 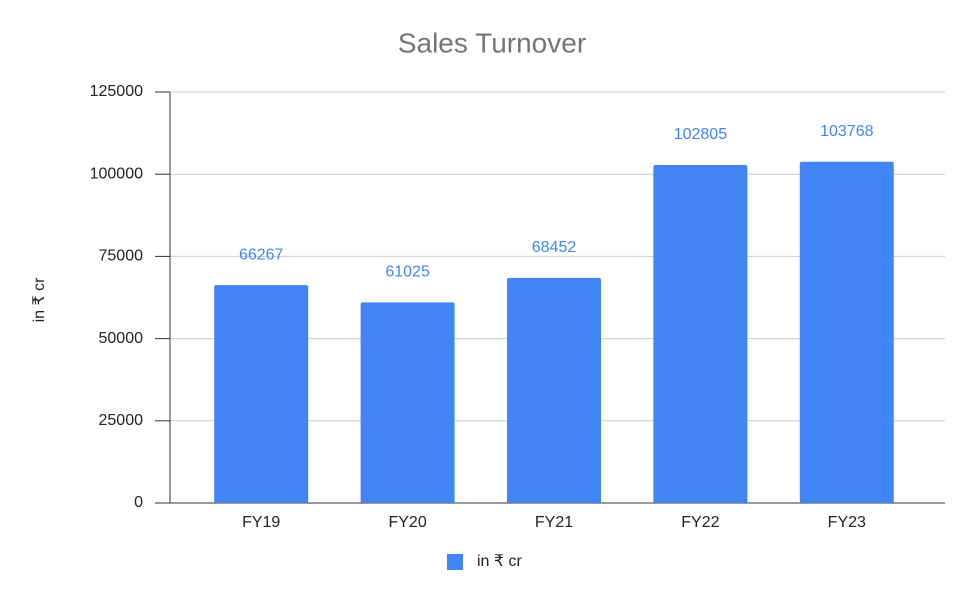 What do you see at coordinates (121, 420) in the screenshot?
I see `y-tick-label: 25000` at bounding box center [121, 420].